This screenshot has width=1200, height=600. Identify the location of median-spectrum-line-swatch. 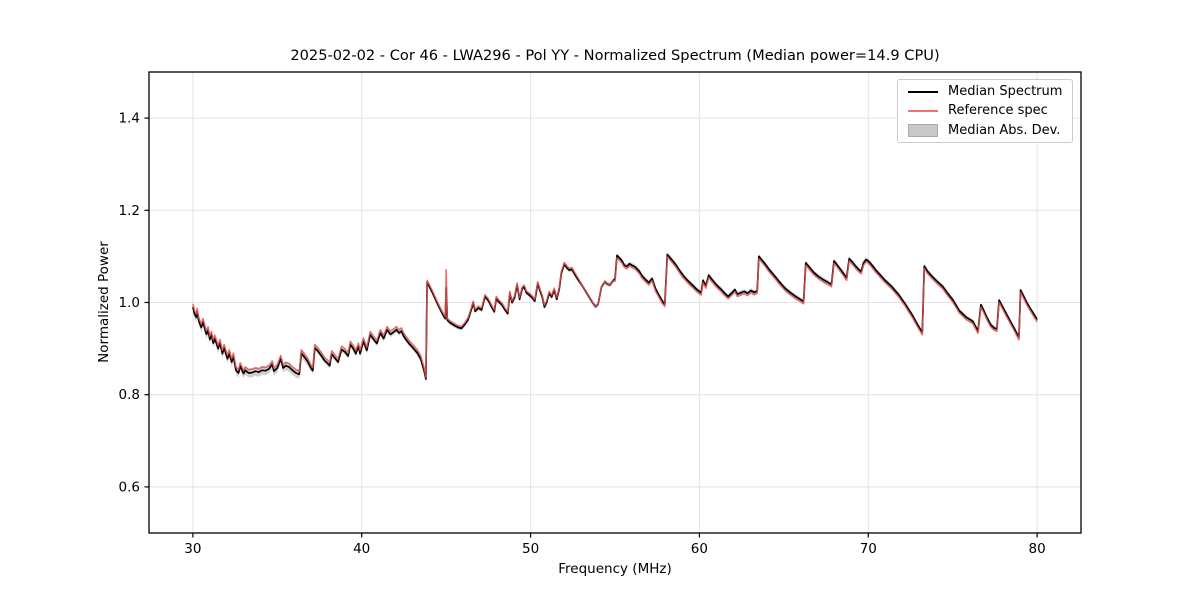
(923, 91).